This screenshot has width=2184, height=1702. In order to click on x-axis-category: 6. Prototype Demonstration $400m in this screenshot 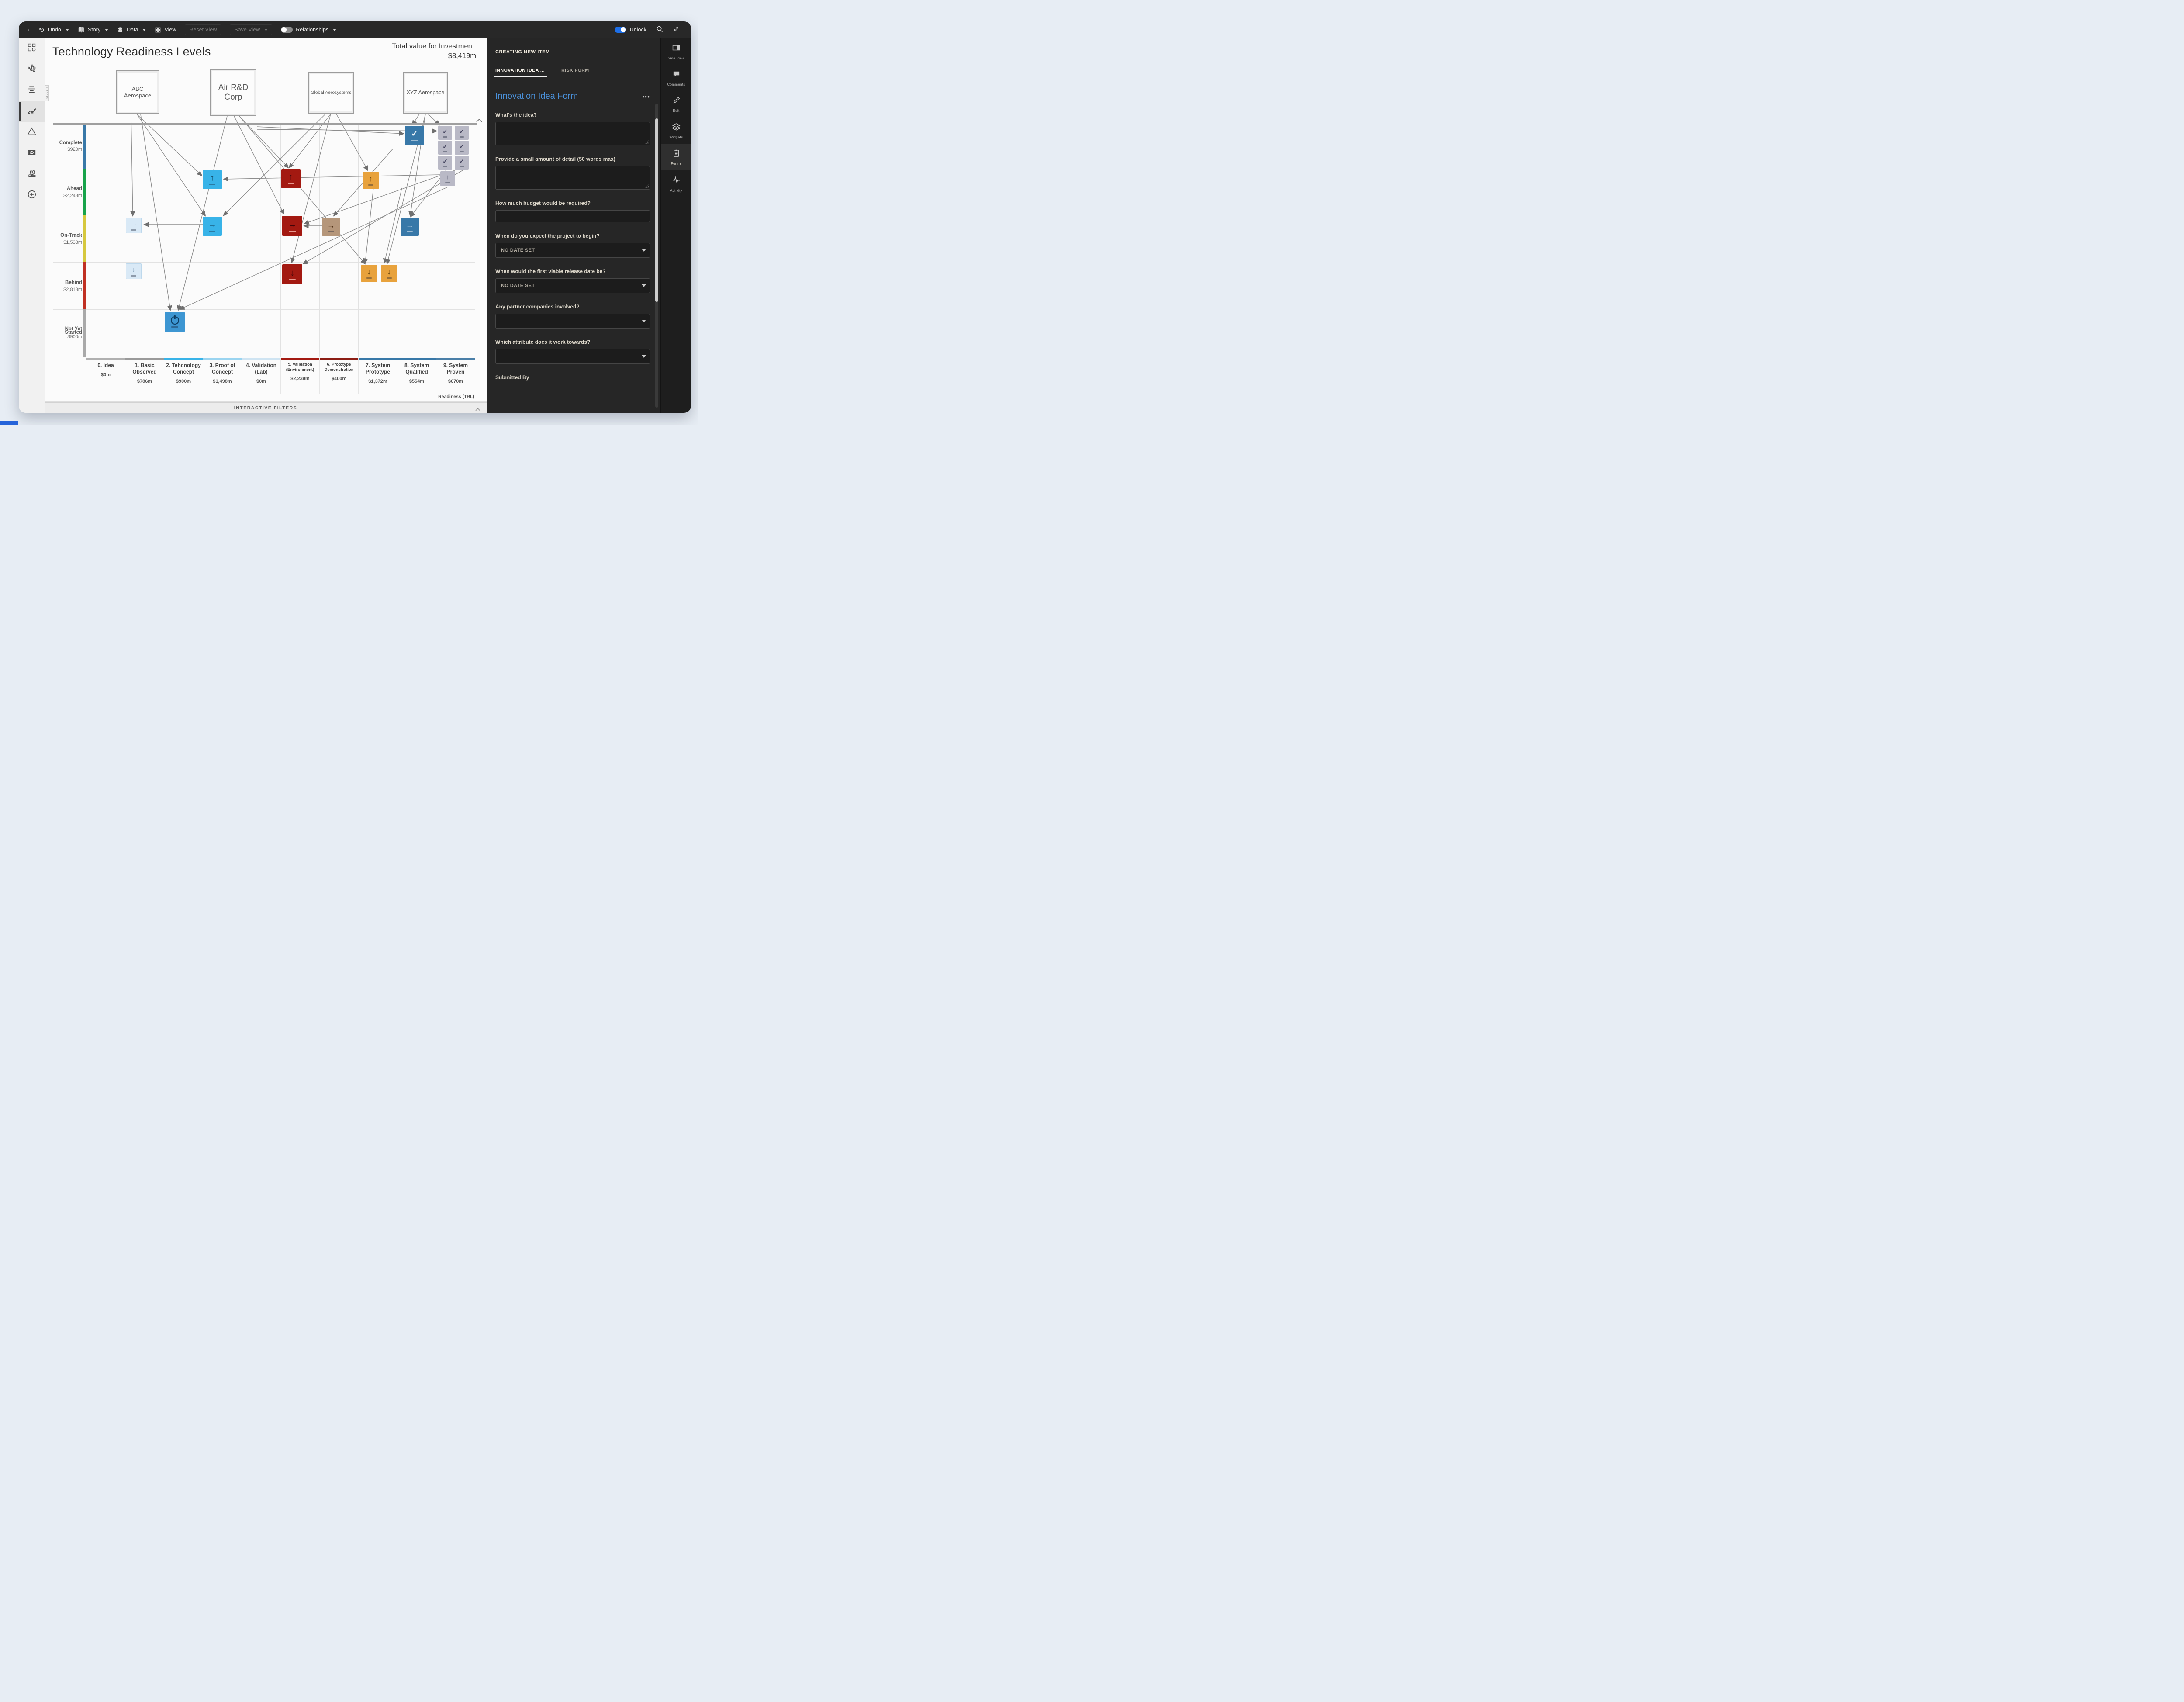, I will do `click(338, 376)`.